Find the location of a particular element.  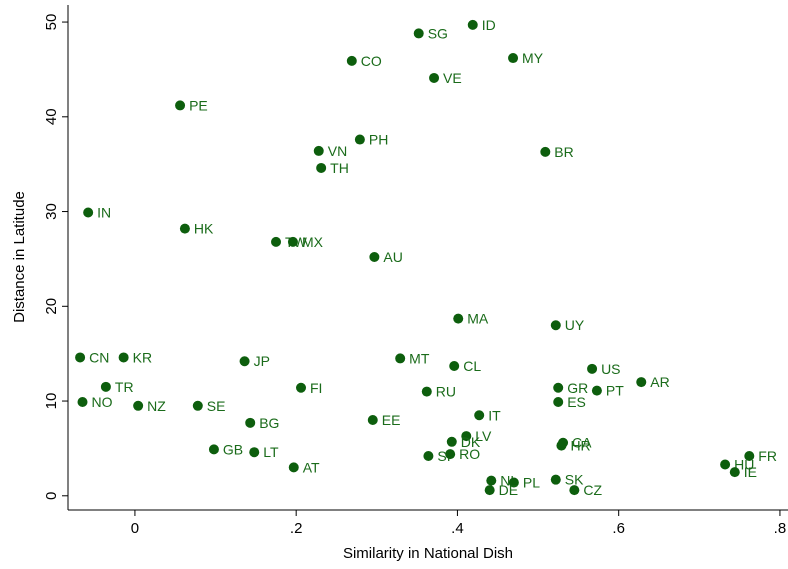

point-label: VN is located at coordinates (337, 151).